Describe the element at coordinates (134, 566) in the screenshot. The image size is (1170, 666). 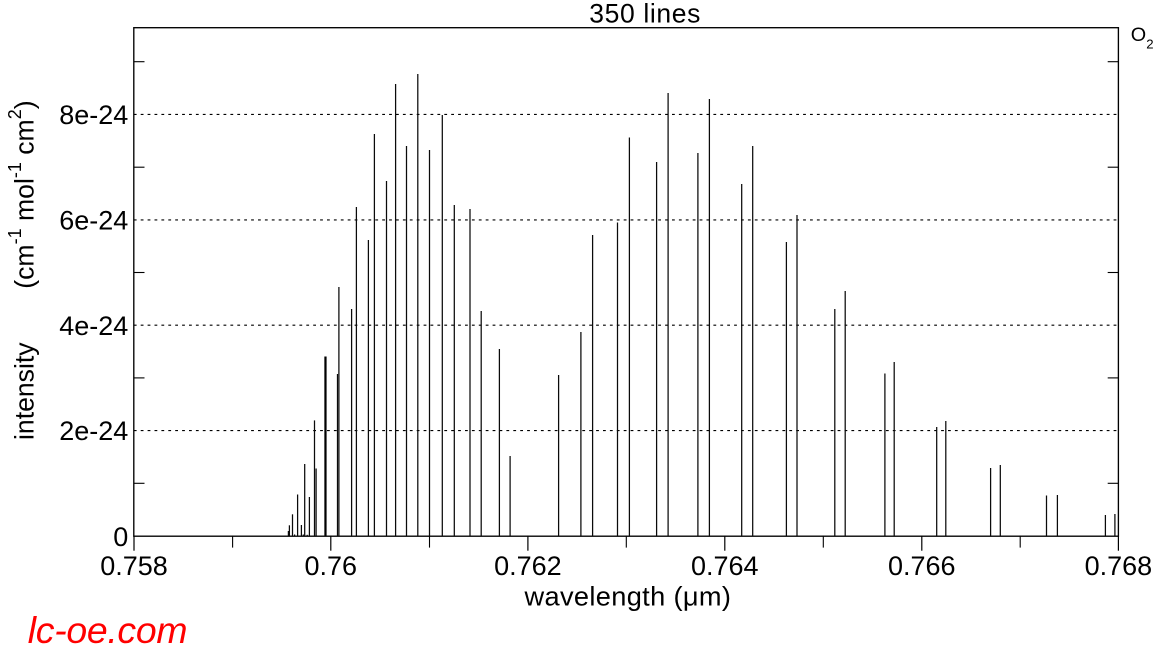
I see `svg-text: 0.758` at that location.